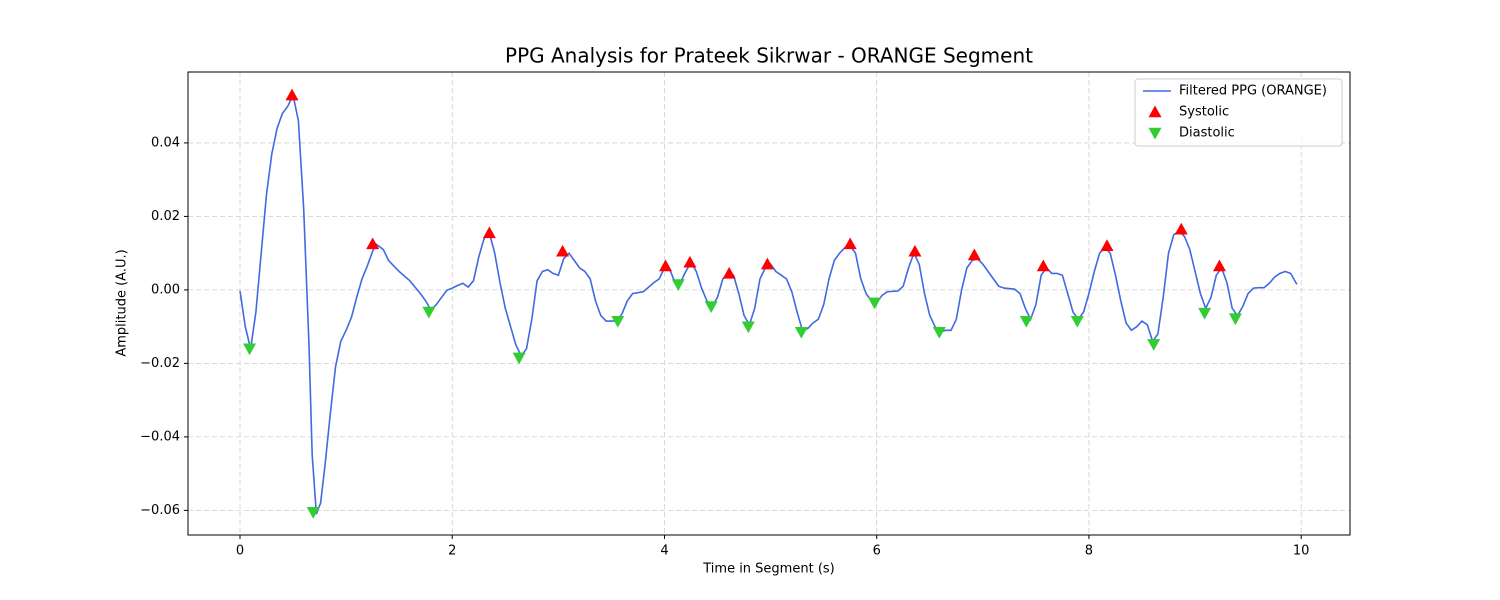 Image resolution: width=1500 pixels, height=600 pixels. Describe the element at coordinates (877, 551) in the screenshot. I see `x-tick-label: 6` at that location.